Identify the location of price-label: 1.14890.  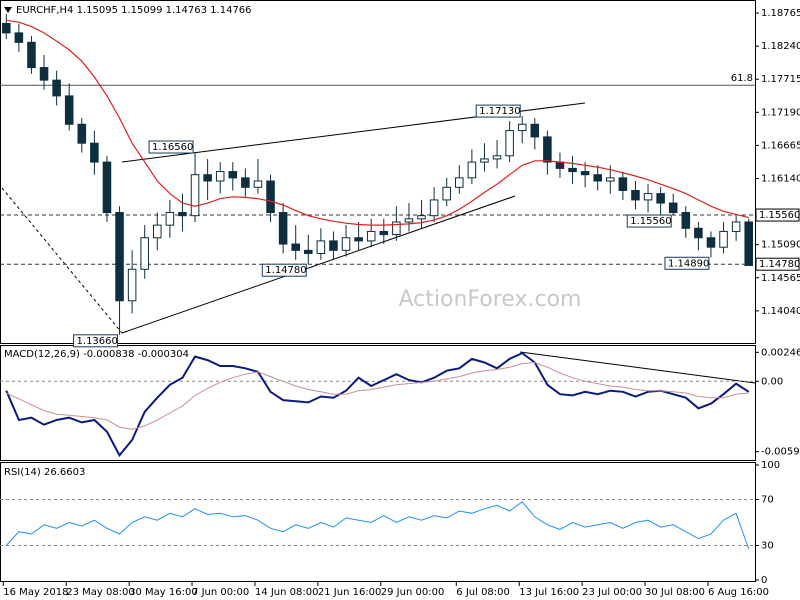
(688, 263).